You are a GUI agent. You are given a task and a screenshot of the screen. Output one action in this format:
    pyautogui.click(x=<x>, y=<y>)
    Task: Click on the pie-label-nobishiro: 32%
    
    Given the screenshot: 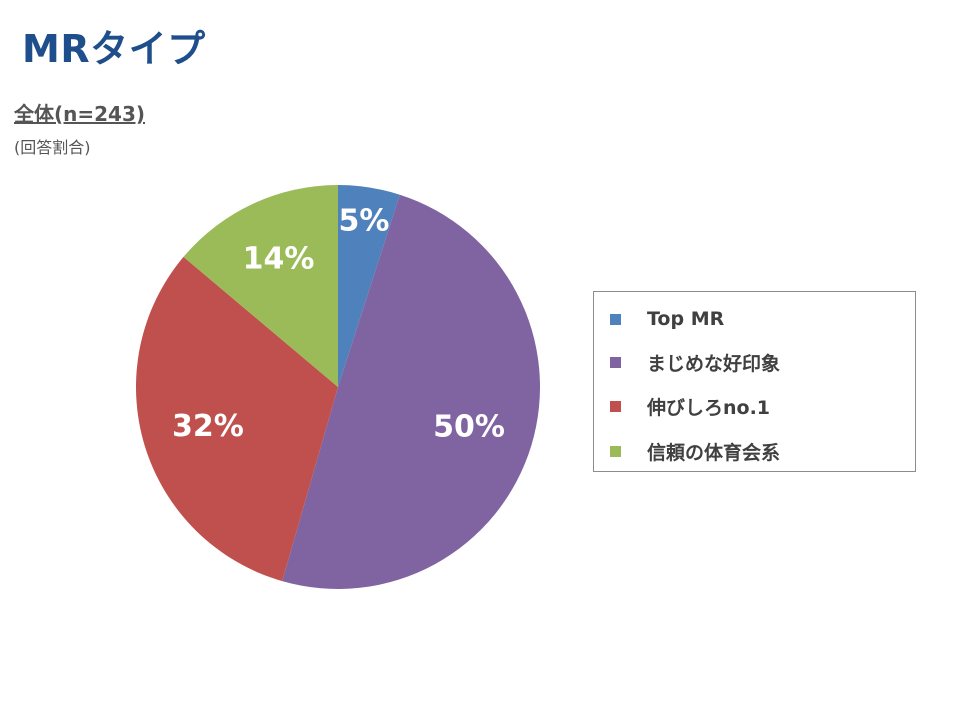 What is the action you would take?
    pyautogui.click(x=208, y=426)
    